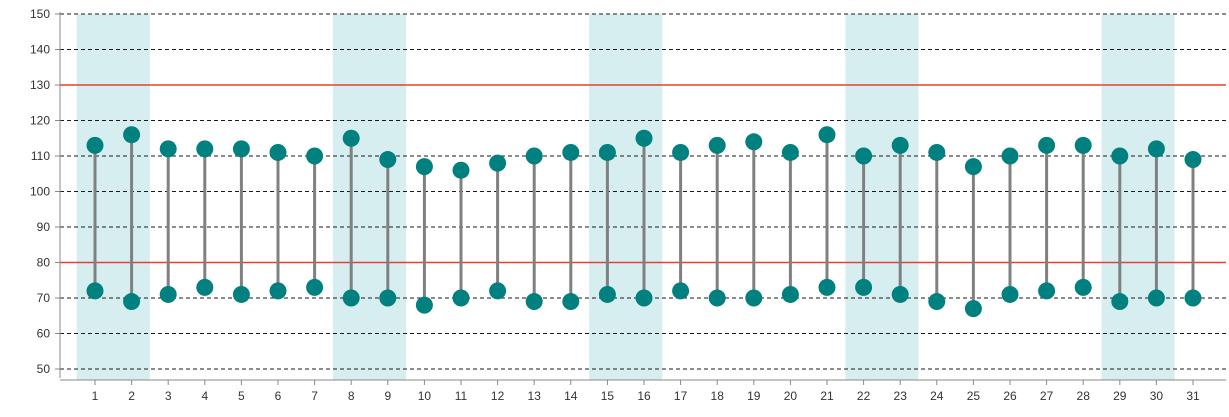 This screenshot has width=1229, height=417. Describe the element at coordinates (754, 396) in the screenshot. I see `x-tick-label-19: 19` at that location.